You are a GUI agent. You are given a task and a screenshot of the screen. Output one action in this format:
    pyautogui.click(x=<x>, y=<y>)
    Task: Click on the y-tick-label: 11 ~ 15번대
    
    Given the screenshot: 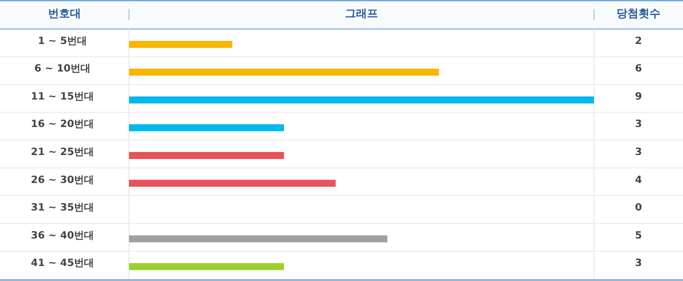 What is the action you would take?
    pyautogui.click(x=62, y=96)
    